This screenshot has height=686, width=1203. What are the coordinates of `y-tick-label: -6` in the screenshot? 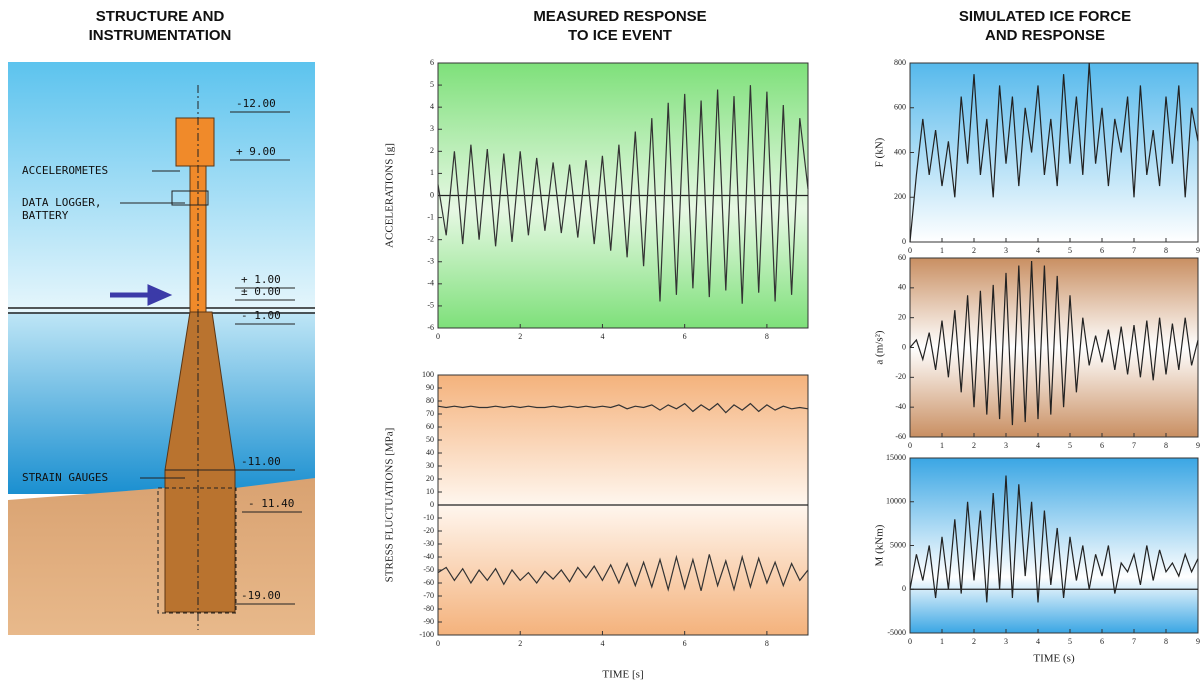 It's located at (430, 327).